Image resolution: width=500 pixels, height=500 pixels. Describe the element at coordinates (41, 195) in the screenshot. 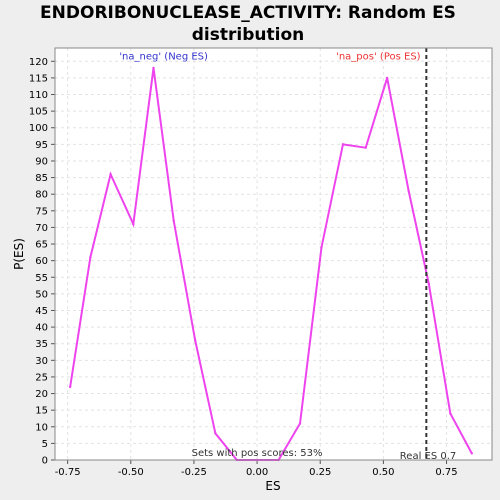

I see `y-tick-label: 80` at that location.